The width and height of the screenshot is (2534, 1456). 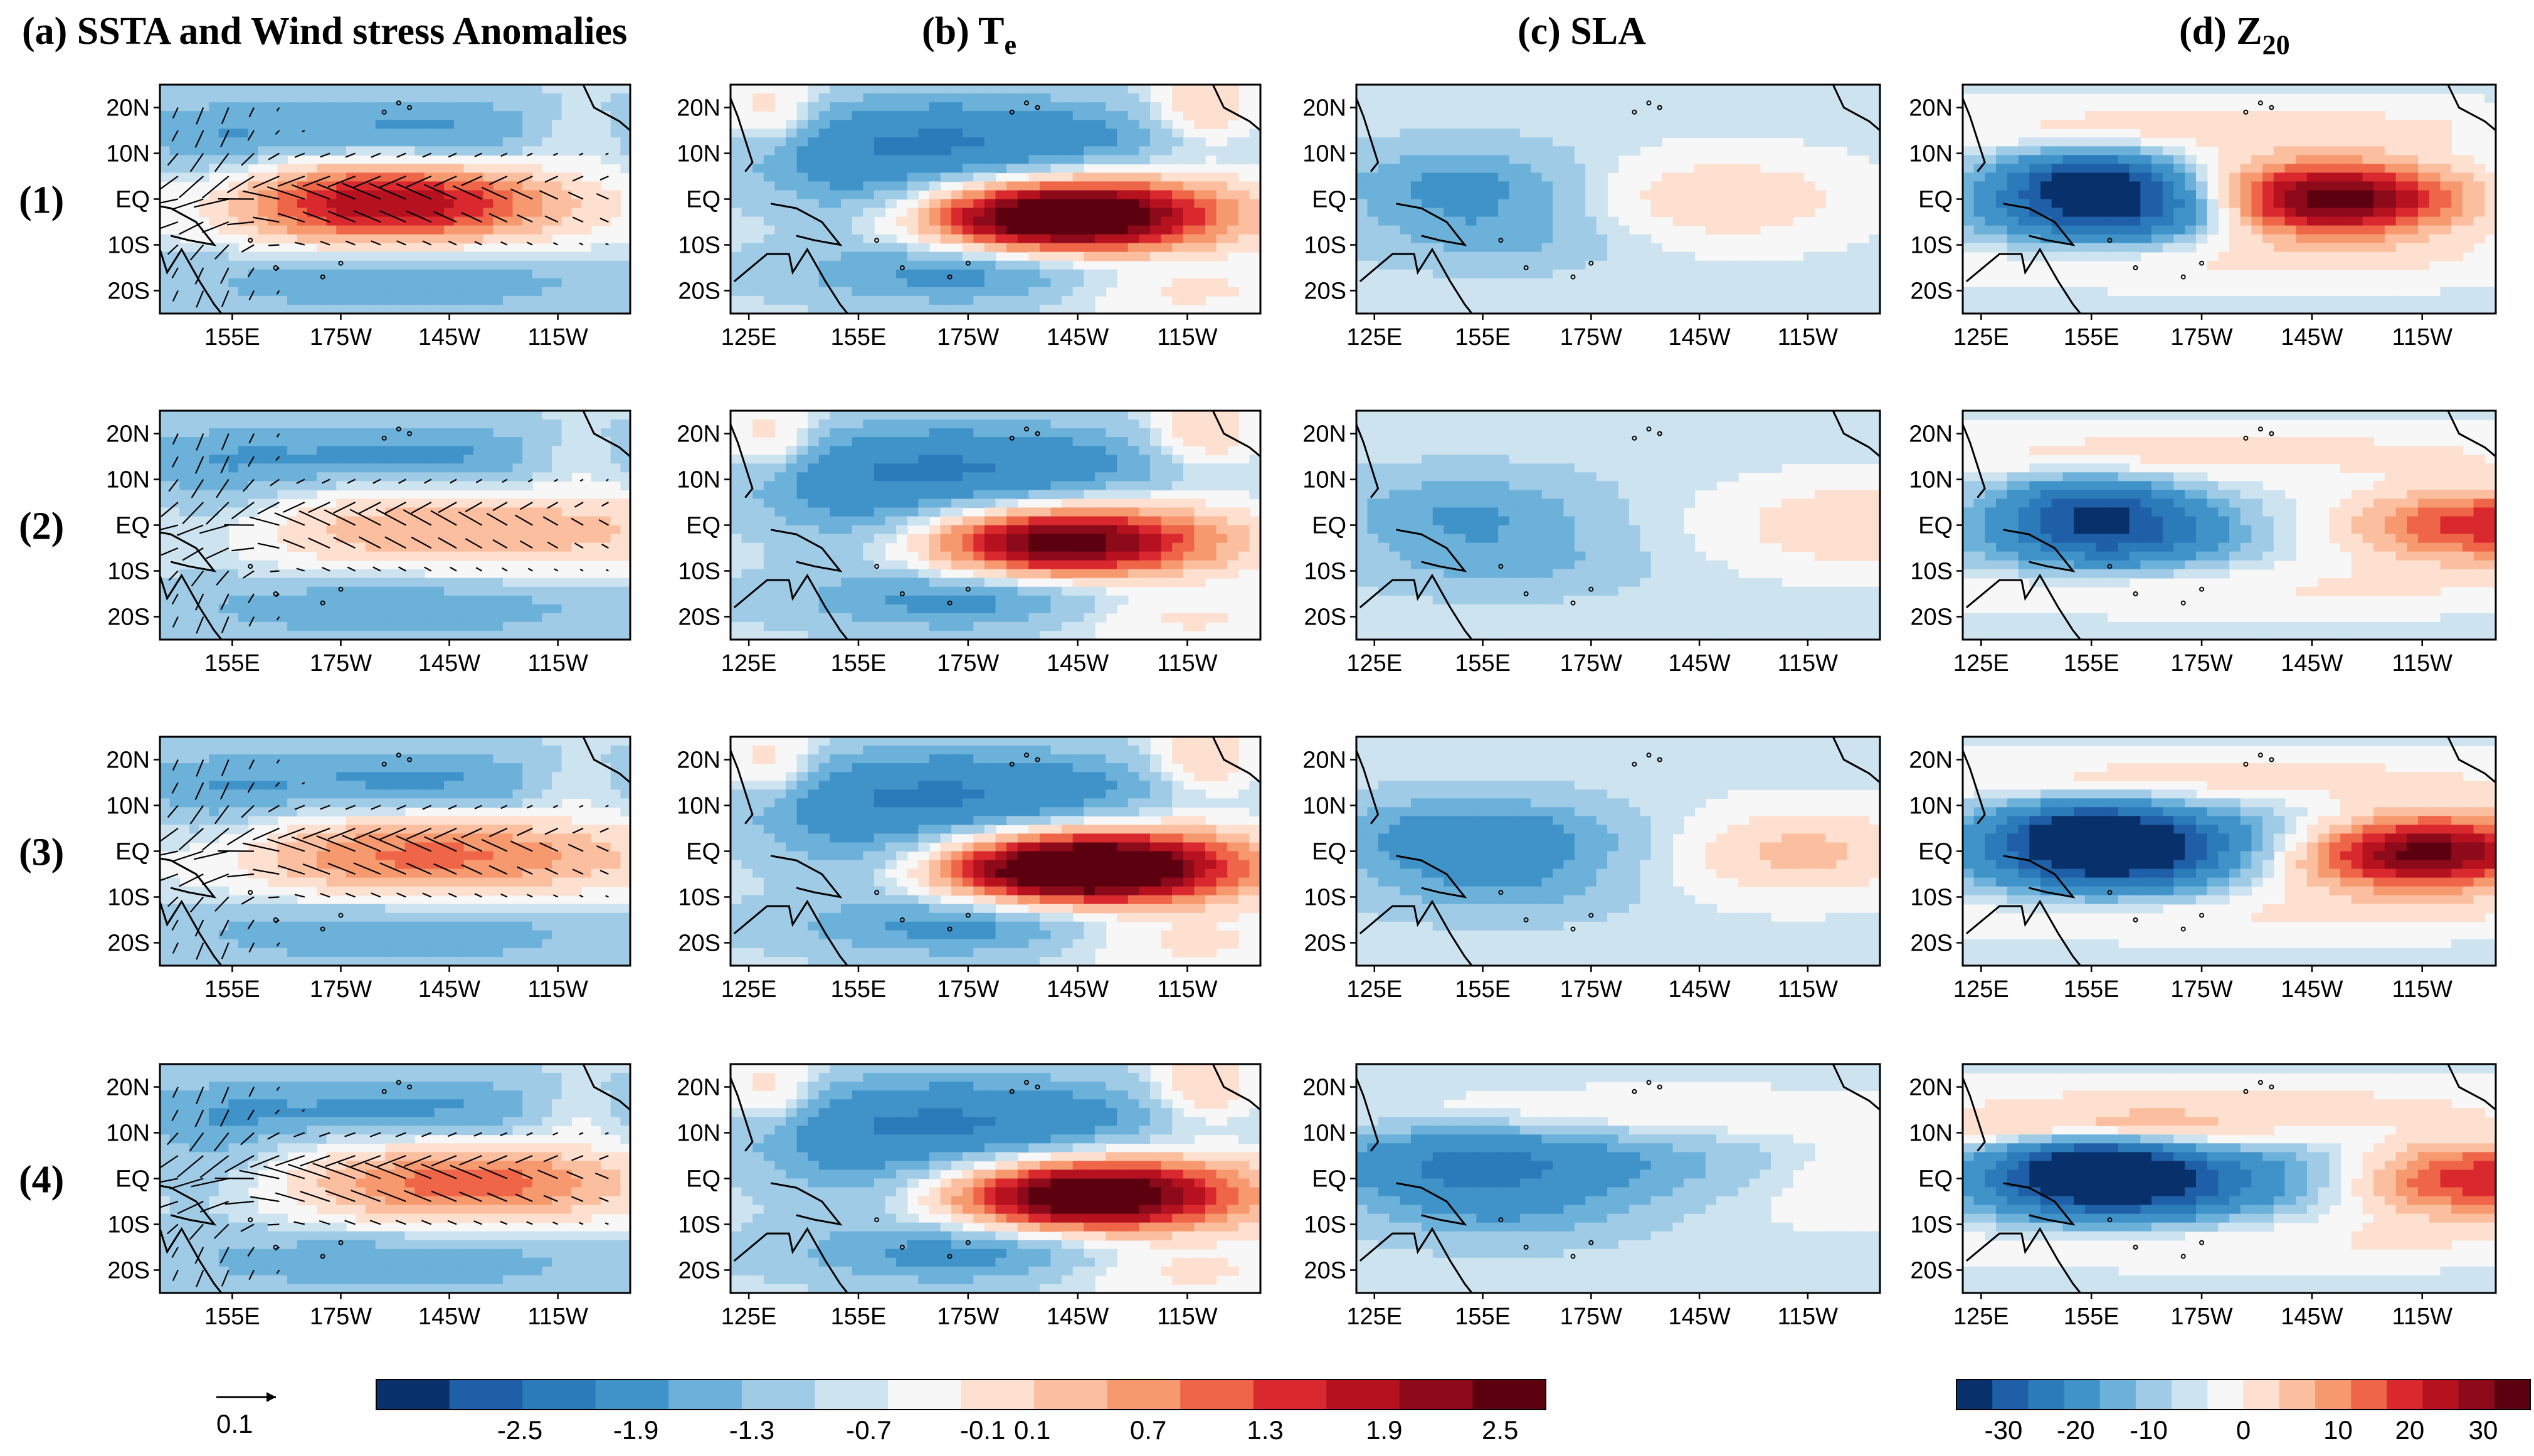 What do you see at coordinates (384, 764) in the screenshot?
I see `island-dot` at bounding box center [384, 764].